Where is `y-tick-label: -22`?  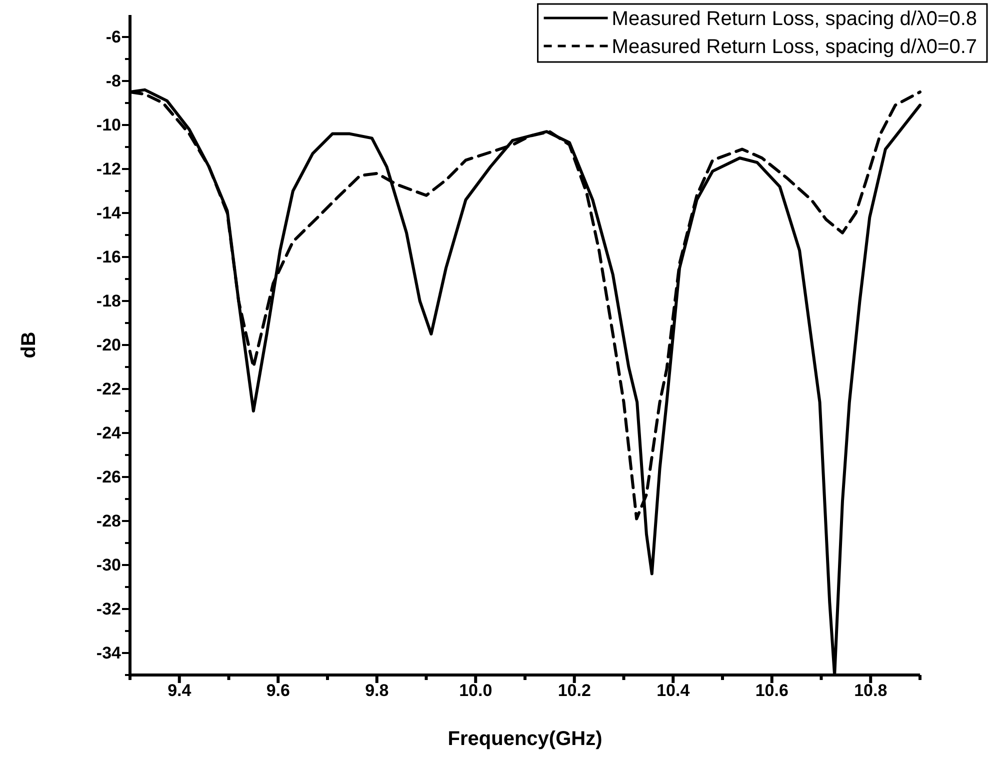
y-tick-label: -22 is located at coordinates (108, 388).